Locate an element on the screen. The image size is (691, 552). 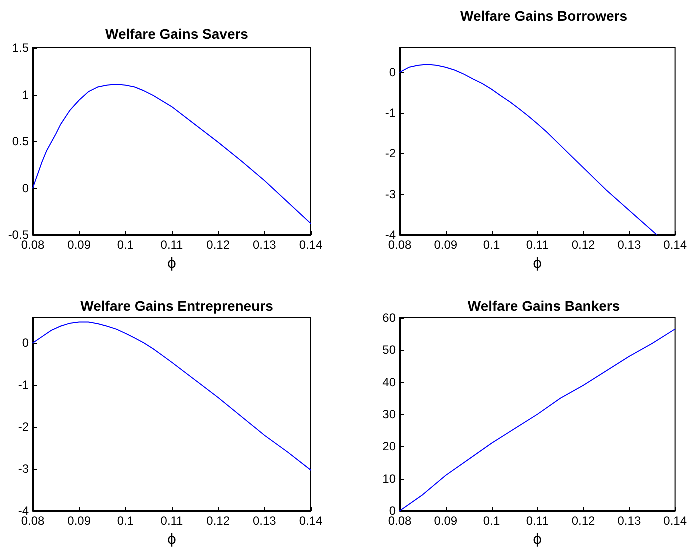
y-tick-label: 0.5 is located at coordinates (21, 141).